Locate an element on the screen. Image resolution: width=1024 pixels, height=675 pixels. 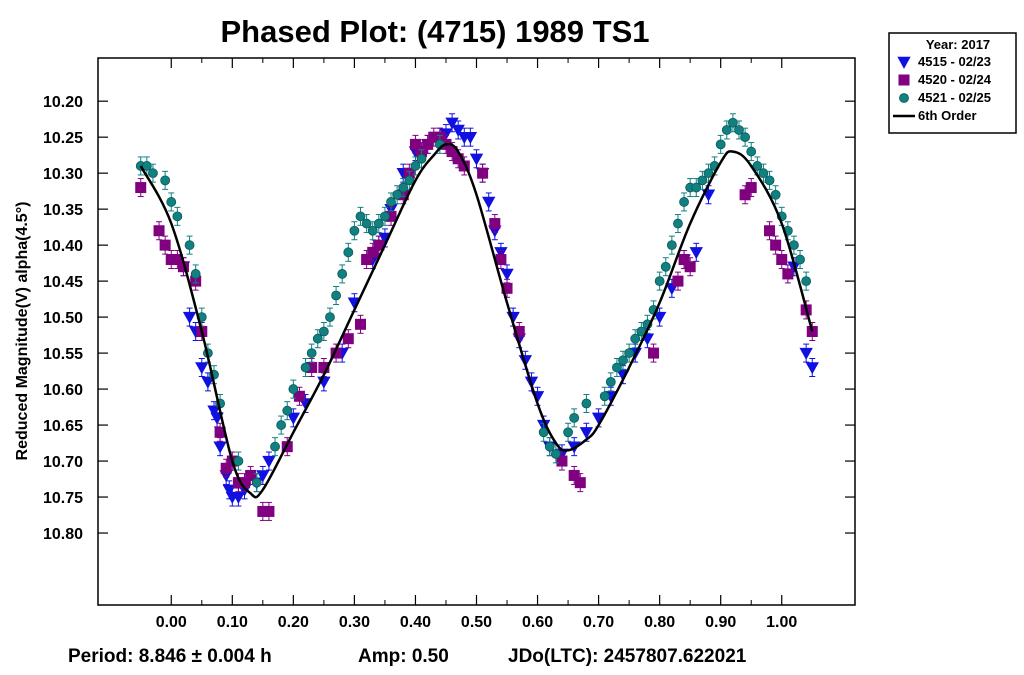
jdo-label: JDo(LTC): 2457807.622021 is located at coordinates (627, 656).